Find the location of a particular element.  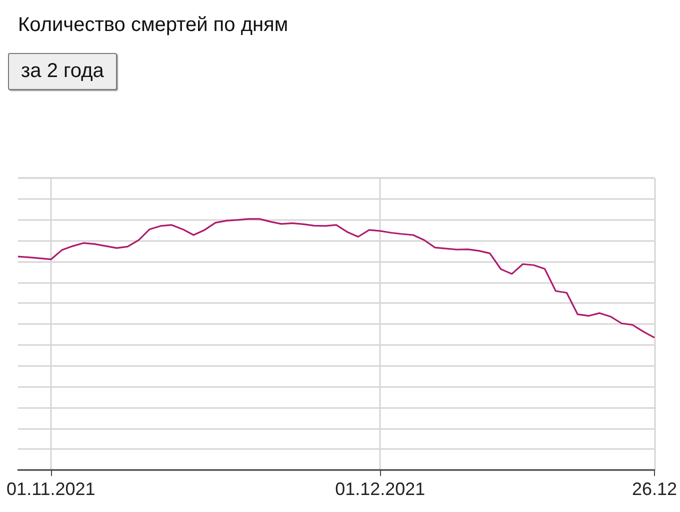

chart-title: Количество смертей по дням is located at coordinates (153, 25).